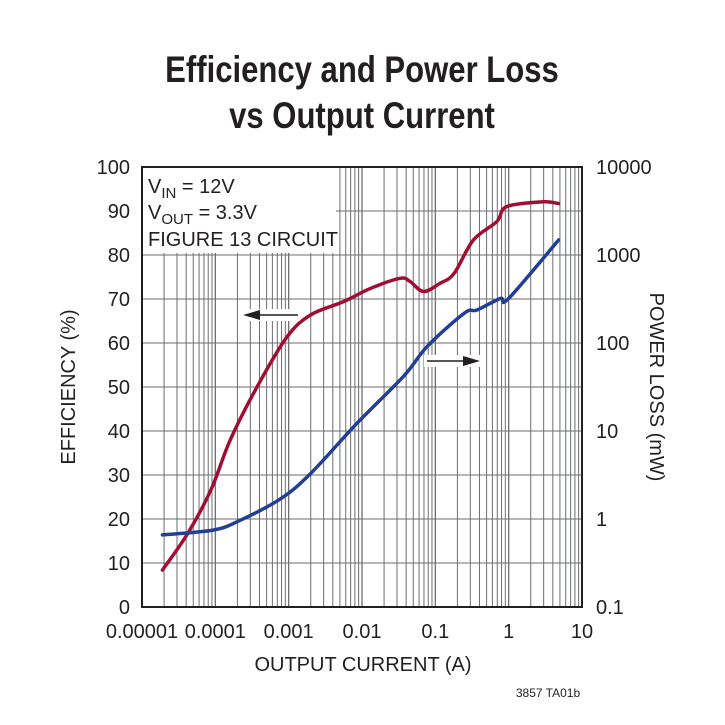  Describe the element at coordinates (119, 388) in the screenshot. I see `y-left-tick-label: 50` at that location.